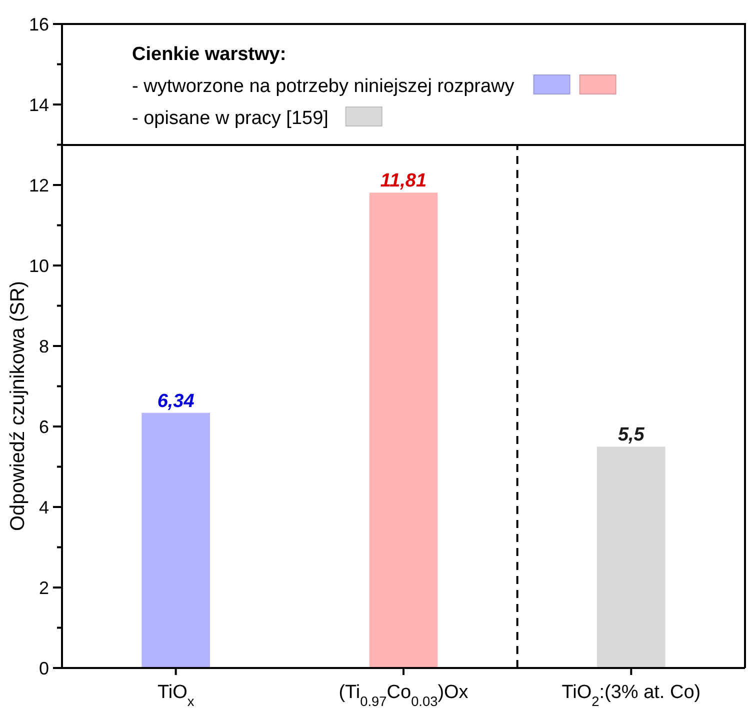 The height and width of the screenshot is (712, 748). Describe the element at coordinates (631, 695) in the screenshot. I see `x-tick-label: TiO$_{2}$:(3% at. Co)` at that location.